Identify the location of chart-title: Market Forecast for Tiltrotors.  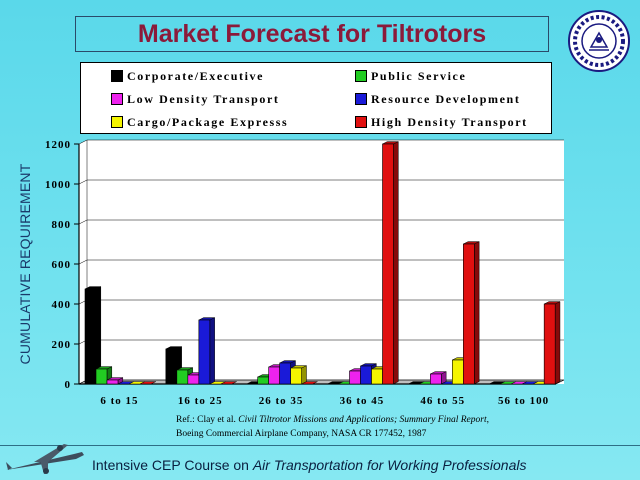
(312, 33).